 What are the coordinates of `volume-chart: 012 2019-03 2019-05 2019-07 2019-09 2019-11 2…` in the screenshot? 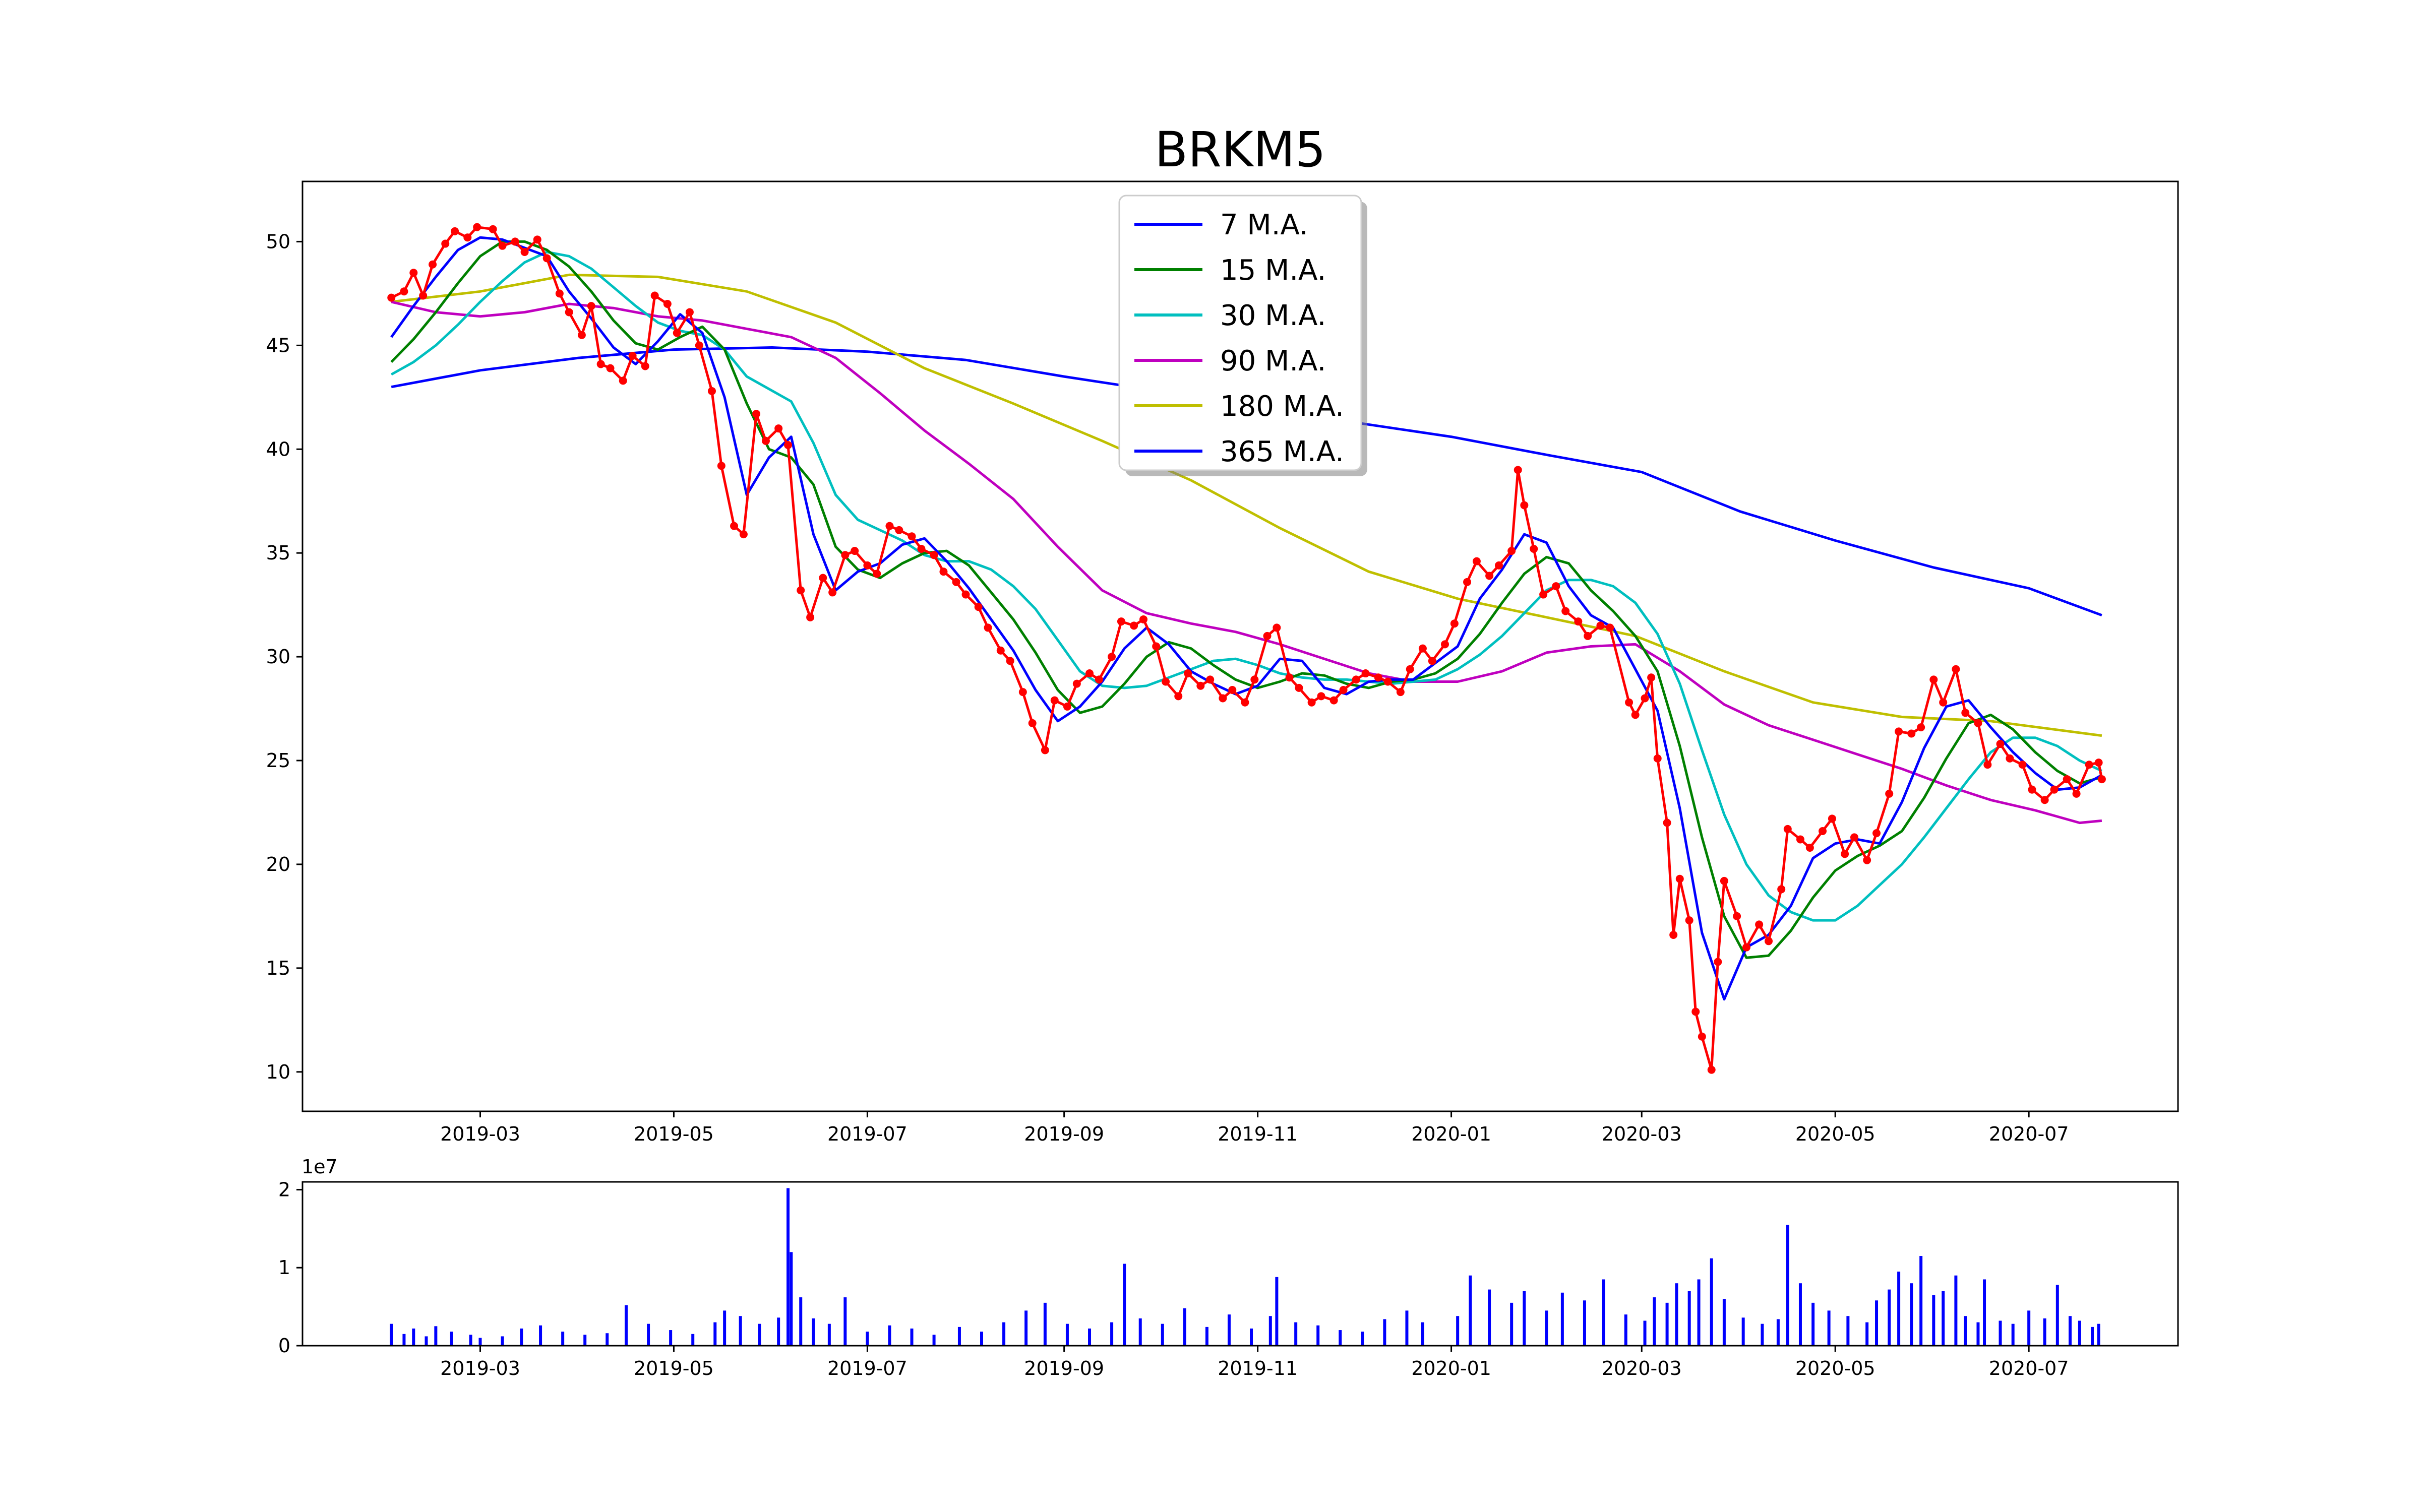 It's located at (1228, 1267).